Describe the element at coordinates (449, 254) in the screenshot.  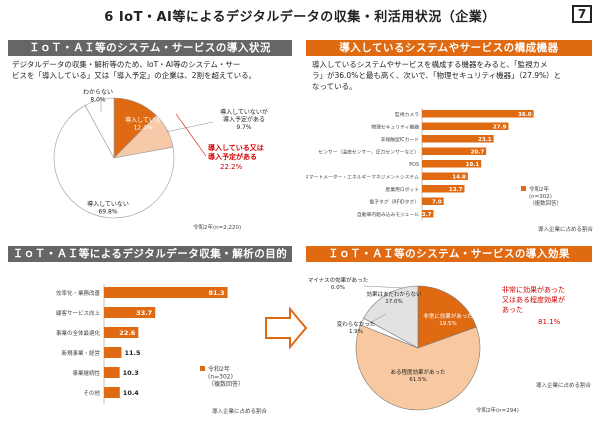
I see `panel-header-effect: ＩｏＴ・ＡＩ等のシステム・サービスの導入効果` at that location.